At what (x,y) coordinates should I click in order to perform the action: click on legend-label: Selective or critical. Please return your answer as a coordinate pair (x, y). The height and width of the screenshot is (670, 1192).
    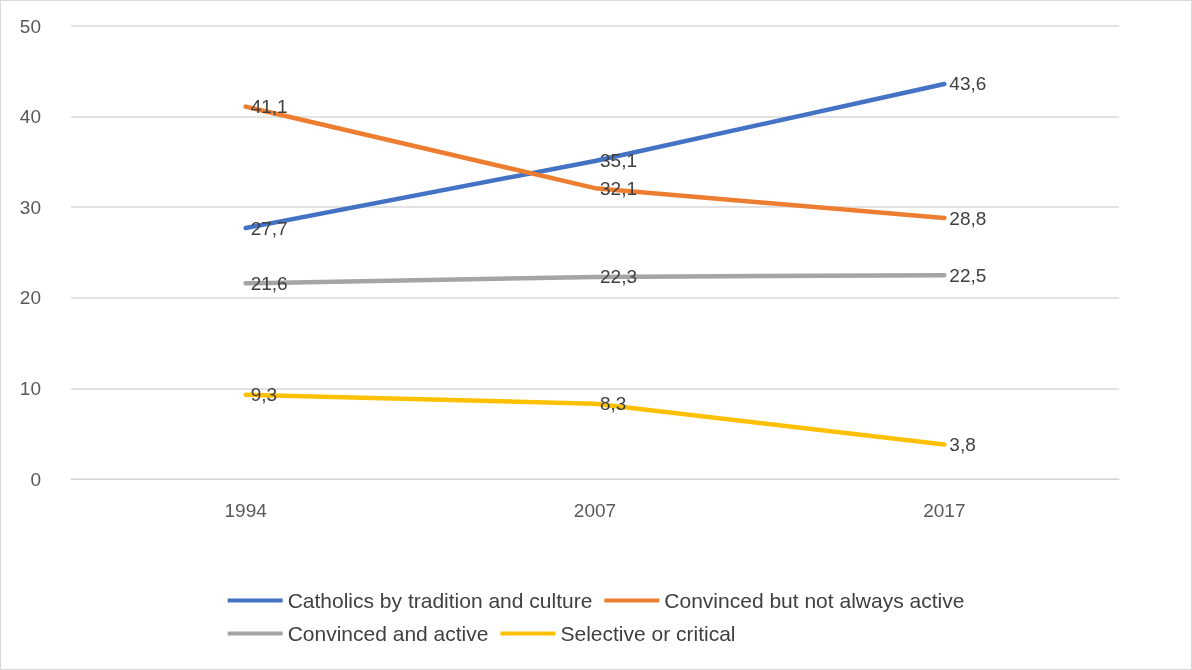
    Looking at the image, I should click on (648, 633).